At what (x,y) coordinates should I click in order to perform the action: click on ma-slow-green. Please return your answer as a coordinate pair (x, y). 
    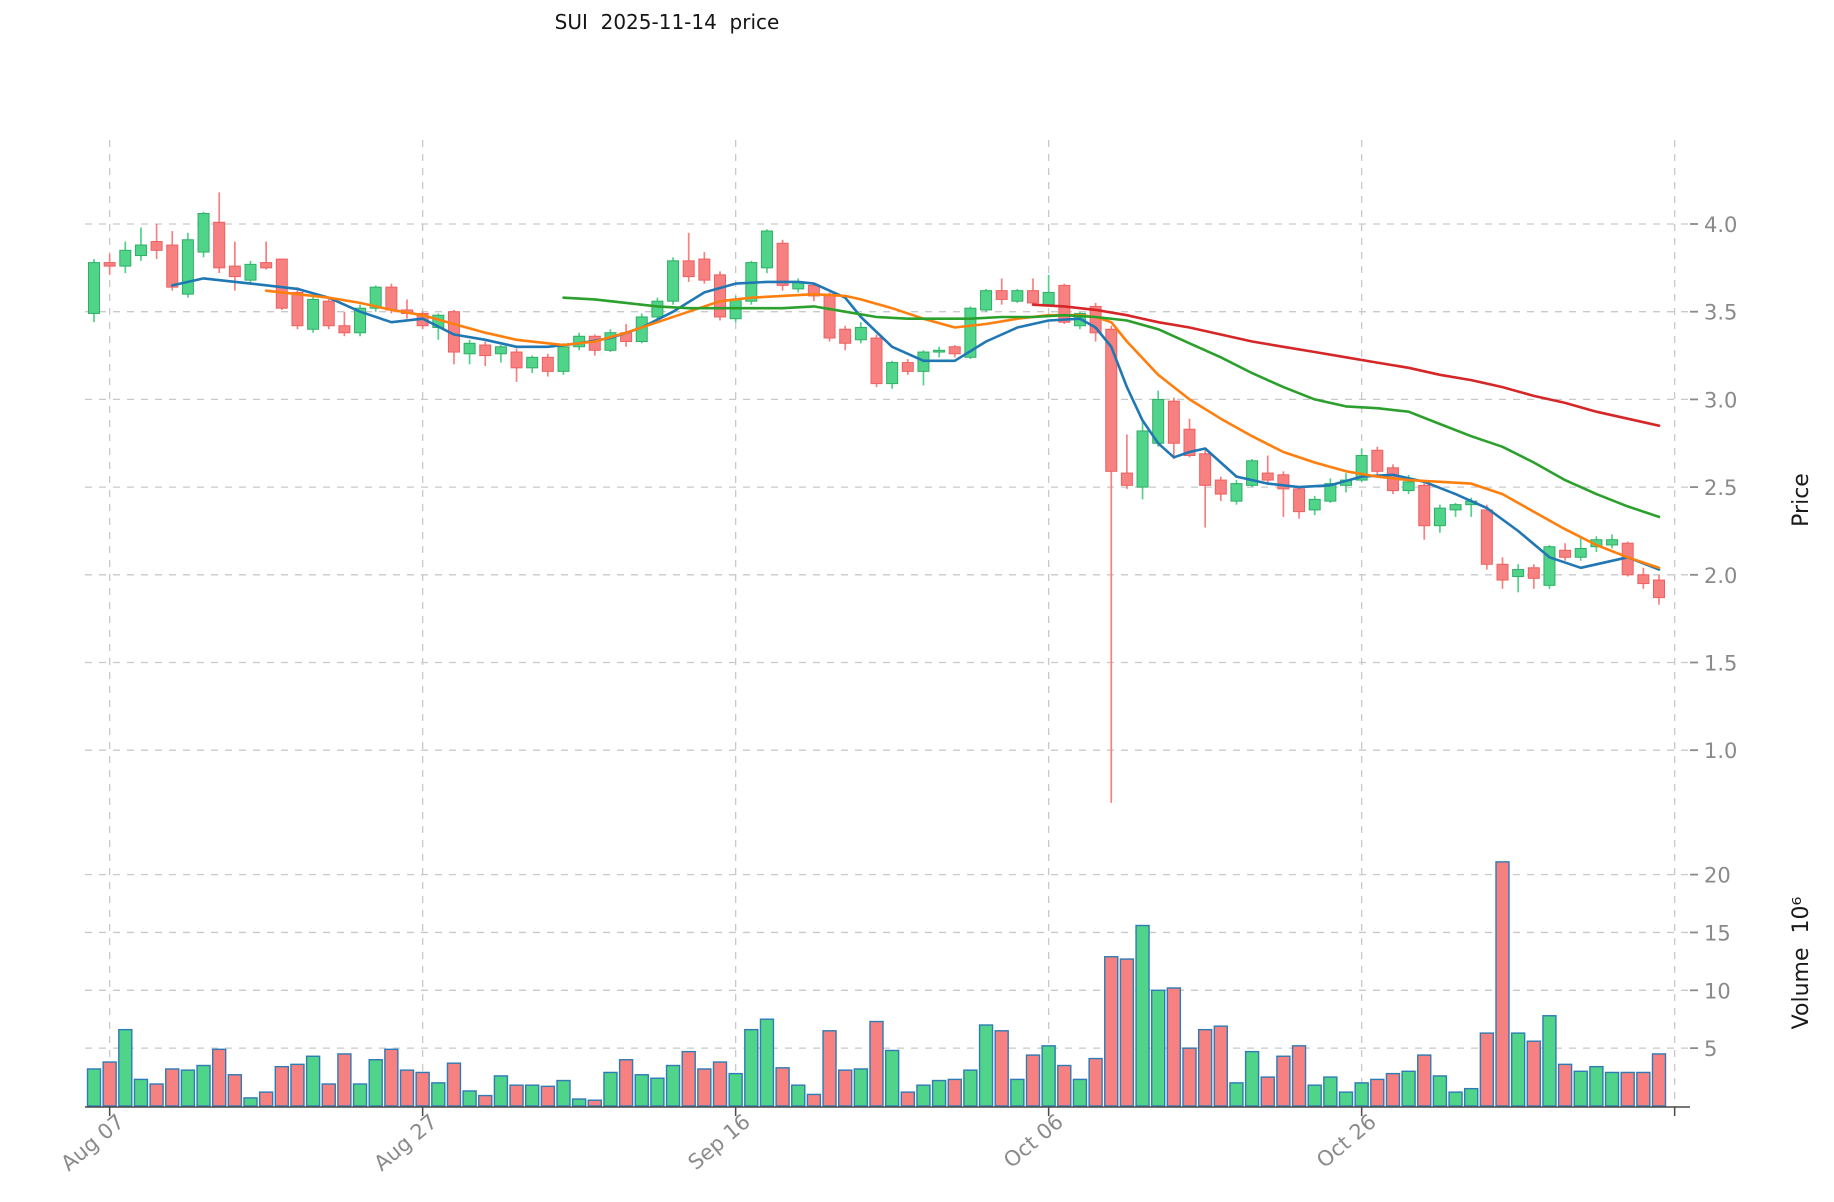
    Looking at the image, I should click on (1111, 407).